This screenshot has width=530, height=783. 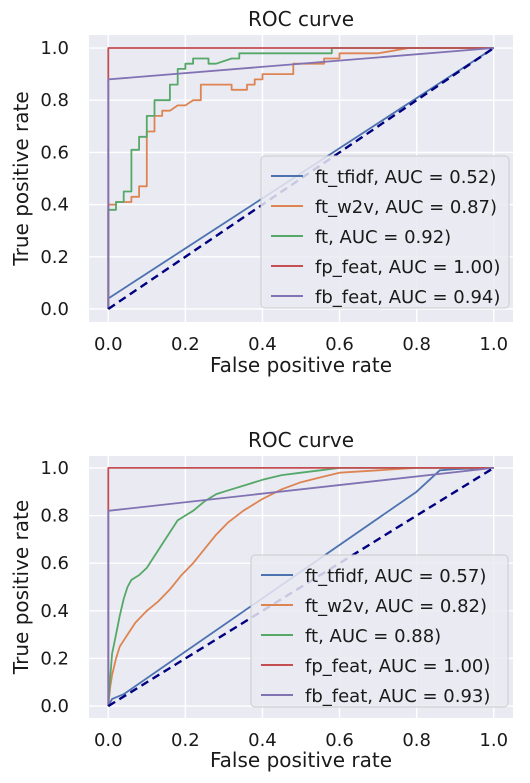 I want to click on legend-entry: fb_feat, AUC = 0.94), so click(x=407, y=297).